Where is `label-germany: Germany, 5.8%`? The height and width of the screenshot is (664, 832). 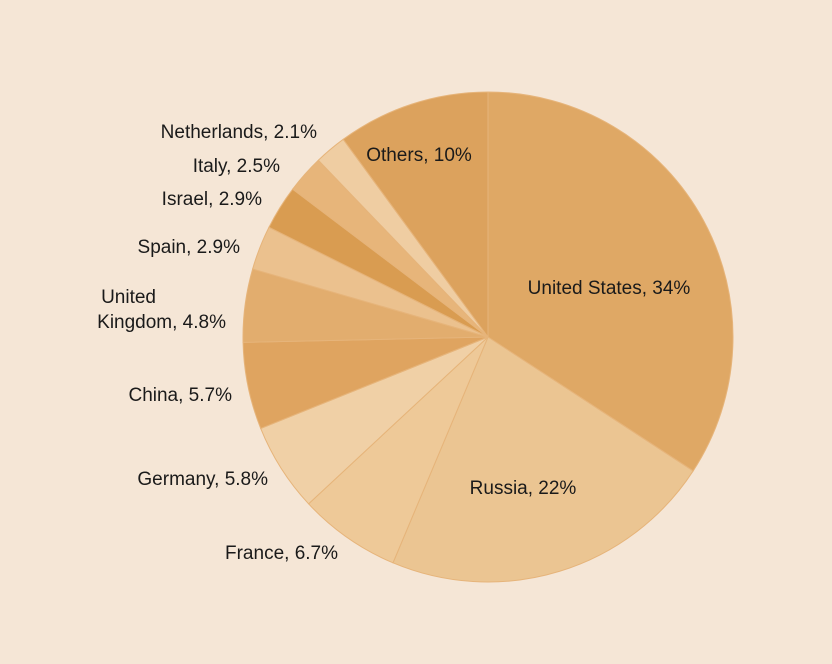 label-germany: Germany, 5.8% is located at coordinates (202, 479).